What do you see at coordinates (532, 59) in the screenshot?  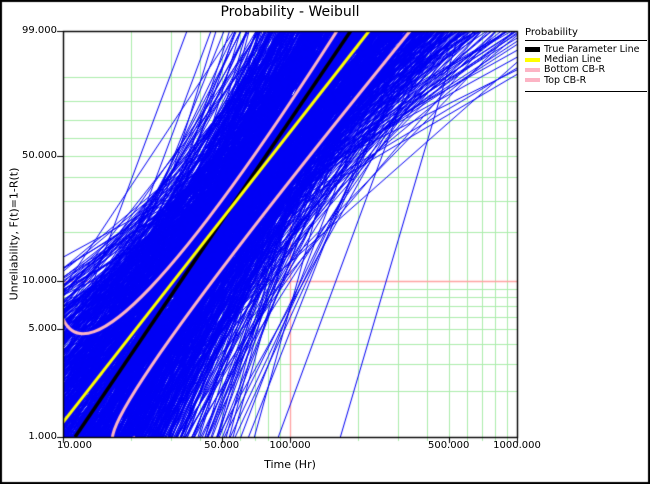 I see `legend-swatch-median-line` at bounding box center [532, 59].